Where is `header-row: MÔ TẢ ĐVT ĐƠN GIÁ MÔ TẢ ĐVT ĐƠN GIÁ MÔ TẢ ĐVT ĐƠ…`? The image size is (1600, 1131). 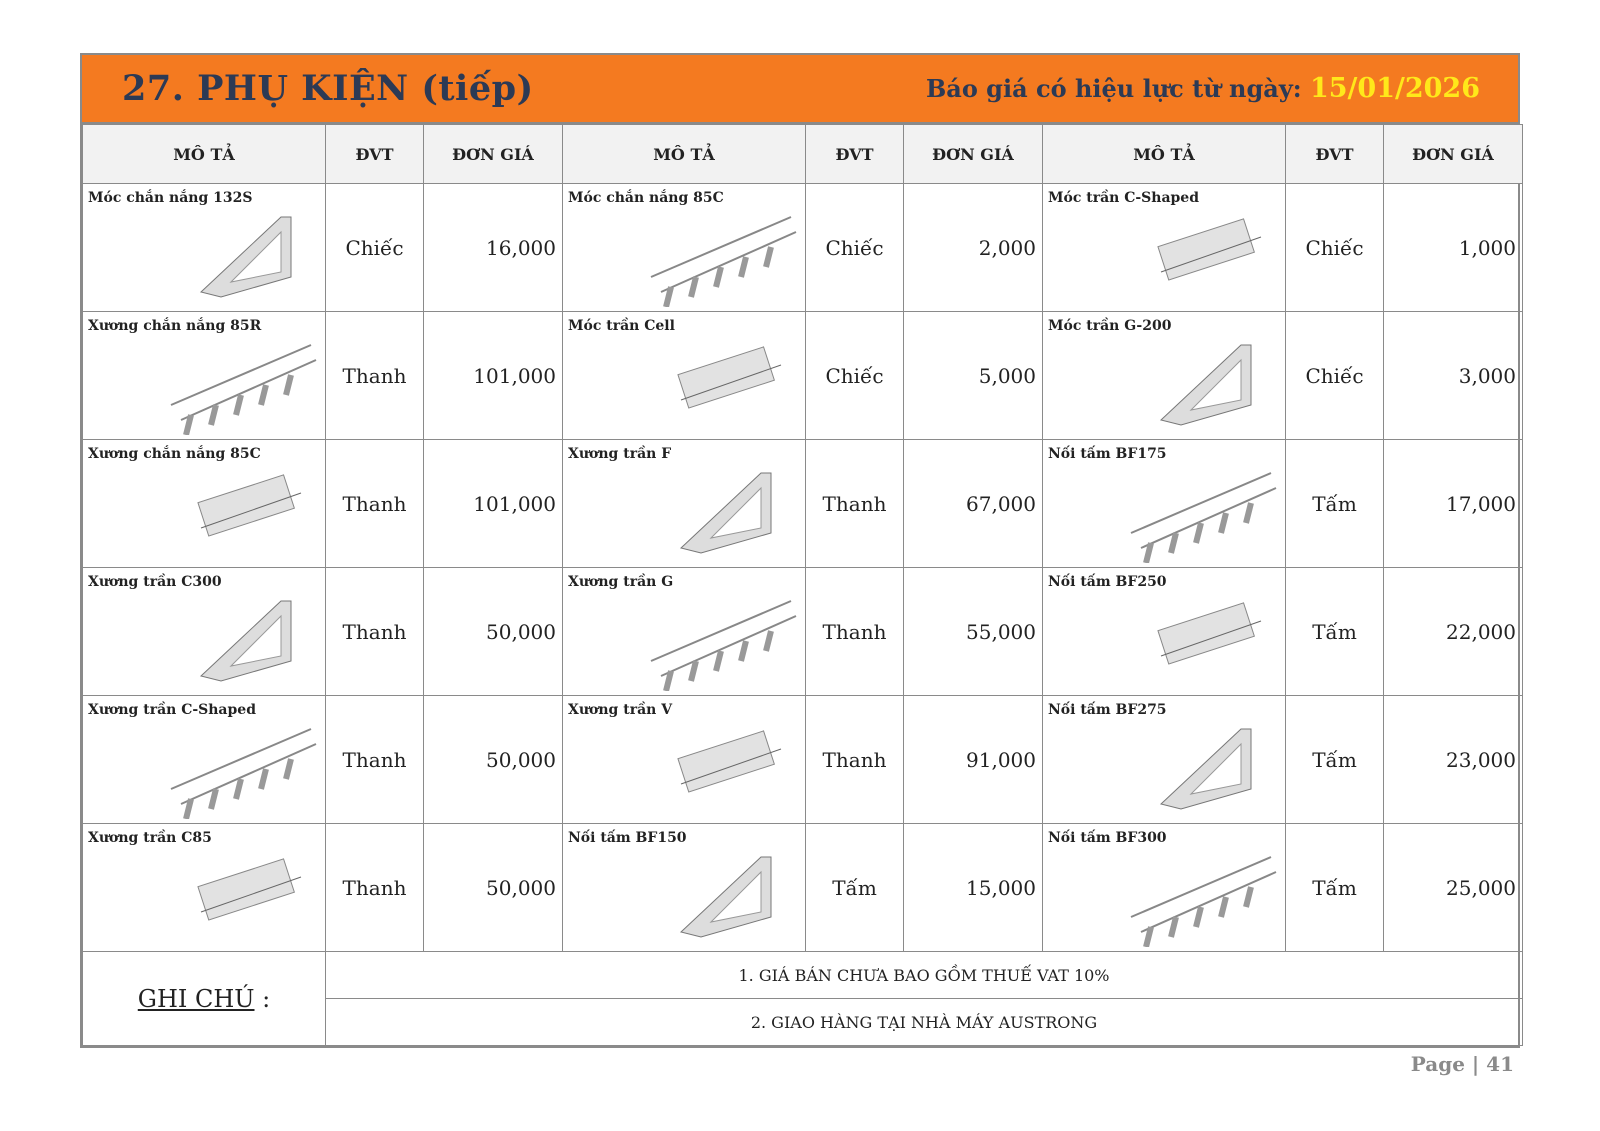
header-row: MÔ TẢ ĐVT ĐƠN GIÁ MÔ TẢ ĐVT ĐƠN GIÁ MÔ TẢ ĐVT ĐƠ… is located at coordinates (802, 154).